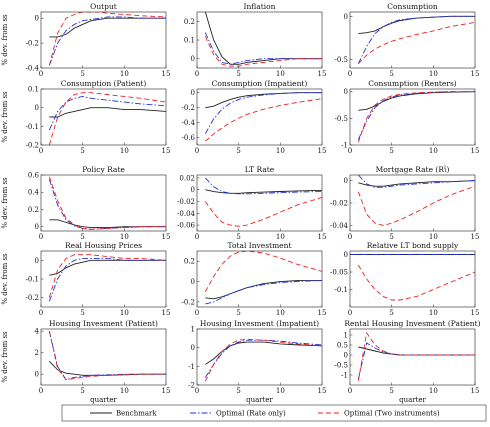 This screenshot has height=427, width=490. What do you see at coordinates (197, 74) in the screenshot?
I see `chart-1-xtick-label-0: 0` at bounding box center [197, 74].